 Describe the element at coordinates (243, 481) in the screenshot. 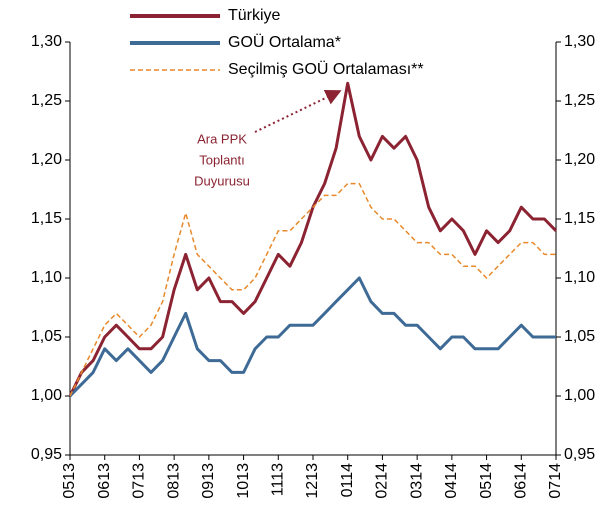

I see `x-tick-label: 1013` at that location.